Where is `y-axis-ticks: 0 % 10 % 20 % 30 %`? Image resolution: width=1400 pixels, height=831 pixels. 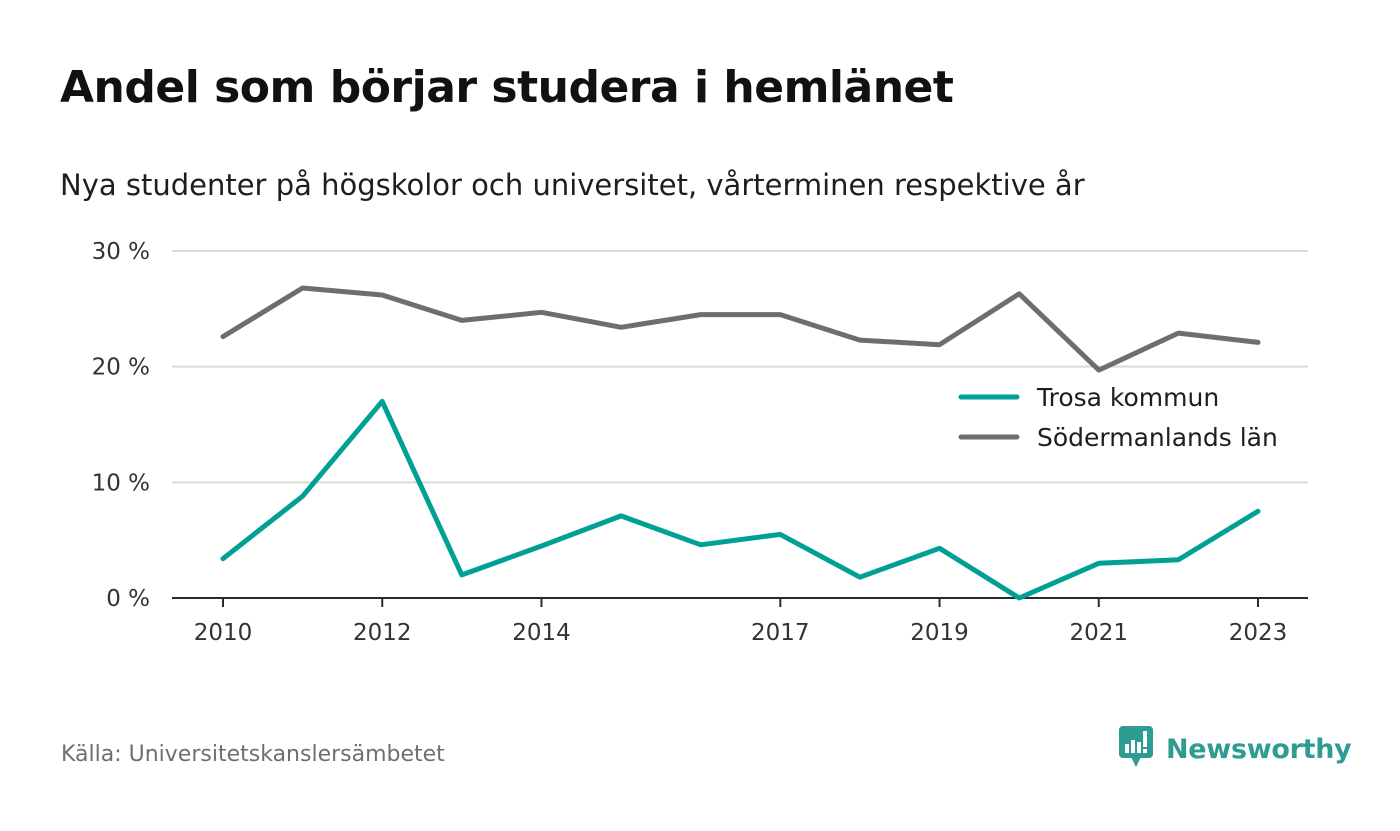
y-axis-ticks: 0 % 10 % 20 % 30 % is located at coordinates (121, 425).